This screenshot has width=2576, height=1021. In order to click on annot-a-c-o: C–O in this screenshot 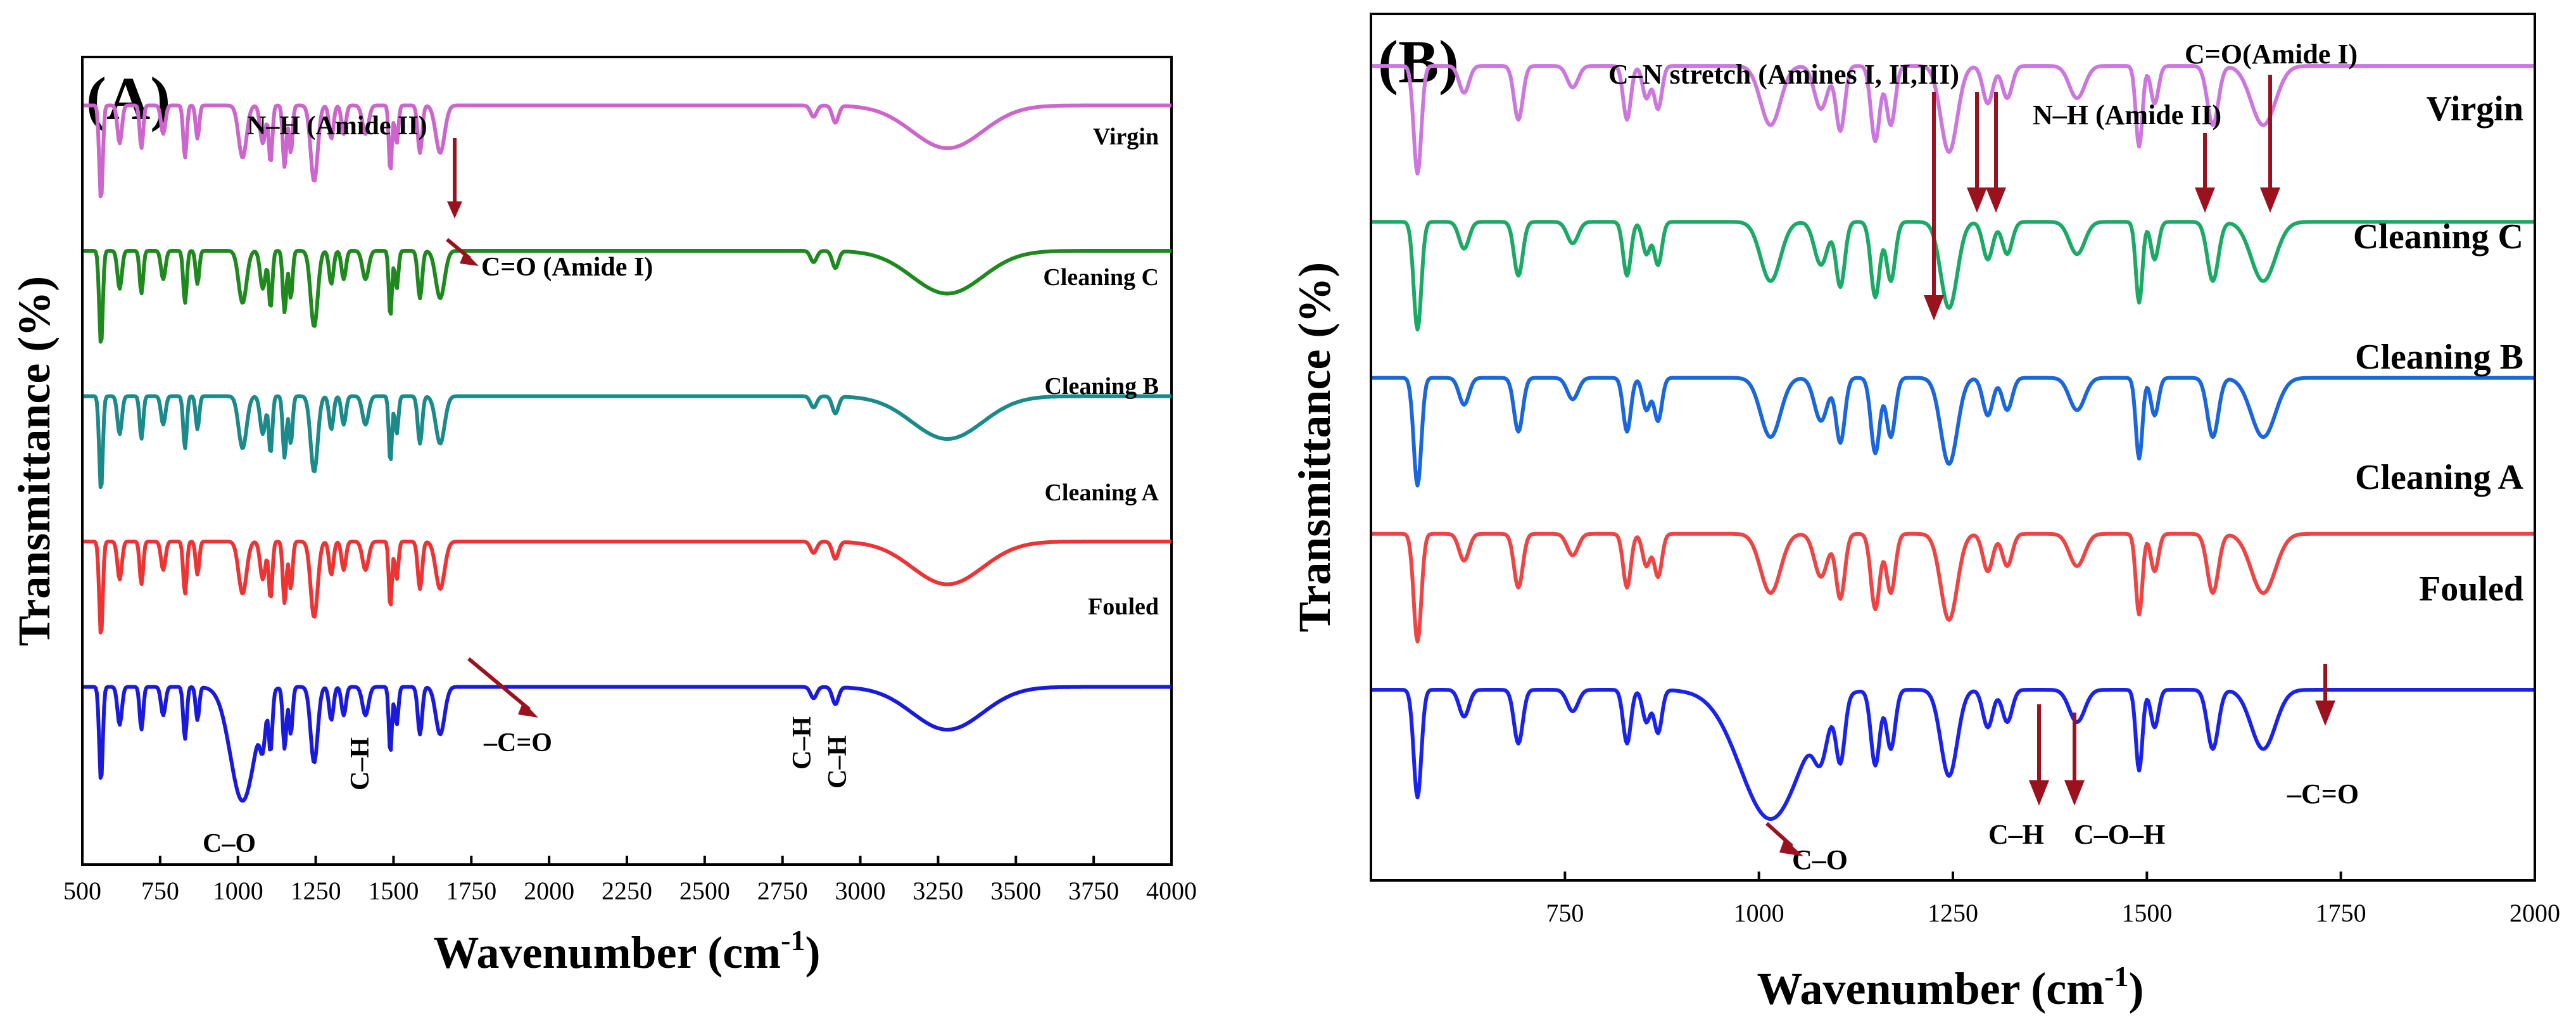, I will do `click(229, 844)`.